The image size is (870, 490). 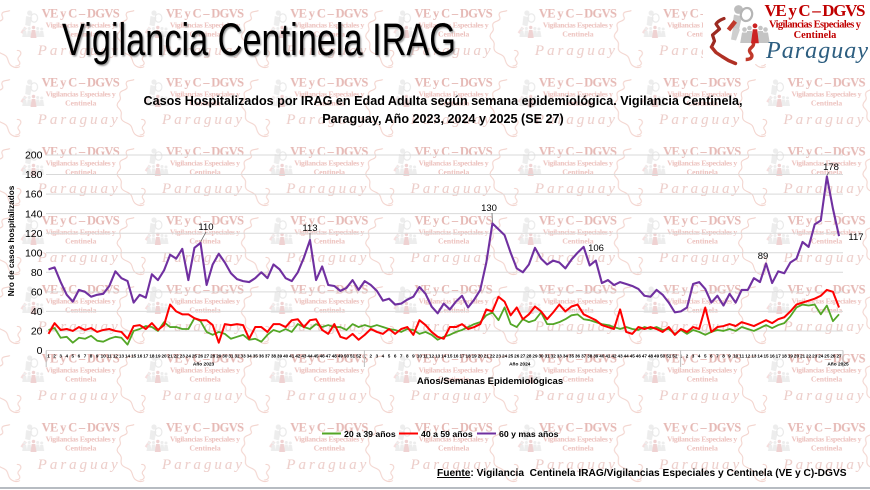 What do you see at coordinates (34, 253) in the screenshot?
I see `svg-text: 100` at bounding box center [34, 253].